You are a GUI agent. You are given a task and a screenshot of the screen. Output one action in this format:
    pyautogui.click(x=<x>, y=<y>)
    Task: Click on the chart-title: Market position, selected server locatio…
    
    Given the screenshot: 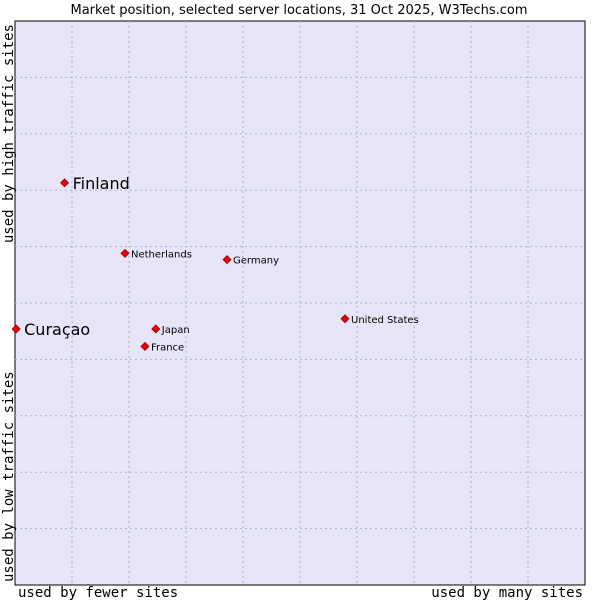 What is the action you would take?
    pyautogui.click(x=298, y=10)
    